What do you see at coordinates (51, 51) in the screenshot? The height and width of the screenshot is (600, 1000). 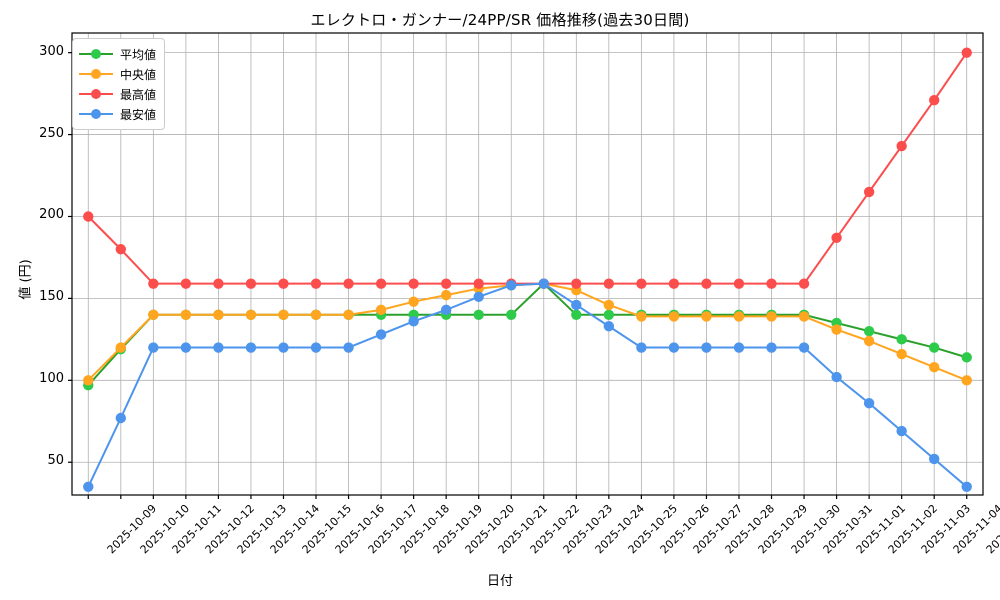 I see `y-tick-label: 300` at bounding box center [51, 51].